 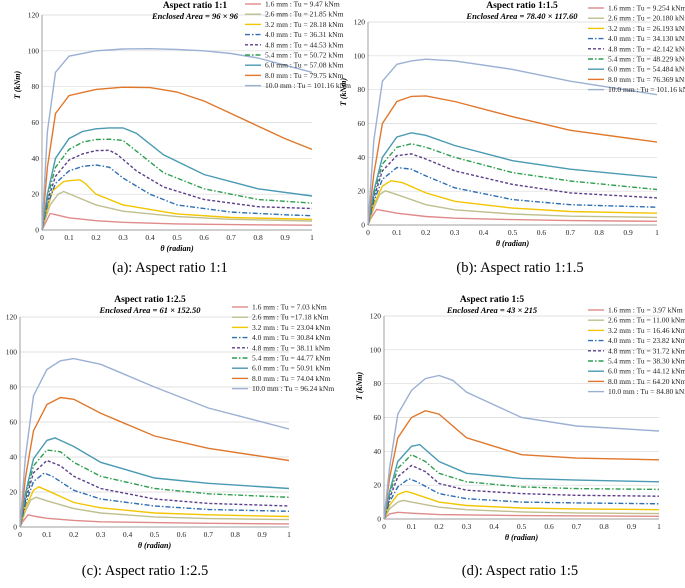 I want to click on legend-label: 4.0 mm : Tu = 23.82 kNm, so click(x=646, y=340).